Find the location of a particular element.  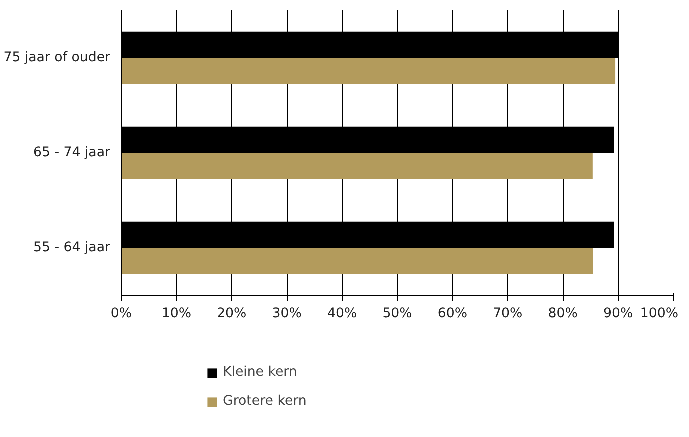

x-tick-label: 100% is located at coordinates (659, 314).